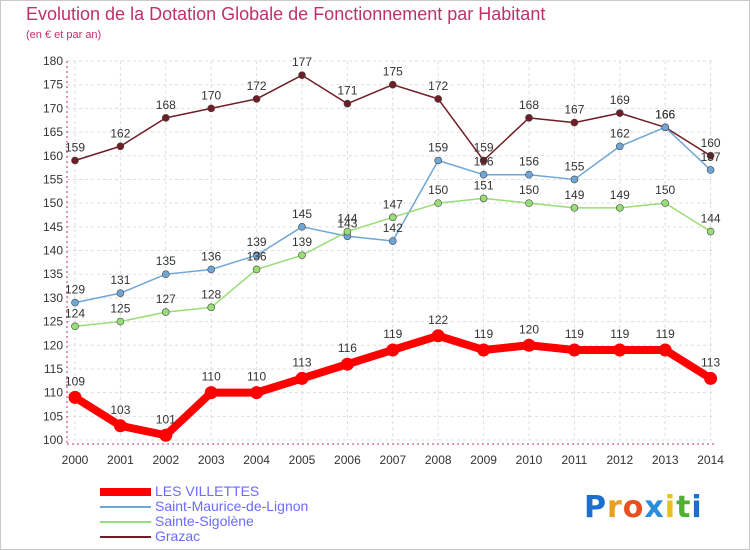  What do you see at coordinates (64, 35) in the screenshot?
I see `chart-subtitle: (en € et par an)` at bounding box center [64, 35].